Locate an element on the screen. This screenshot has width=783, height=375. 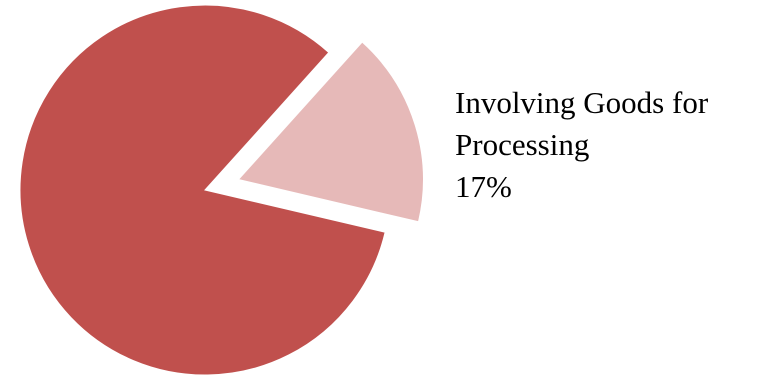
pie-slice-goods-for-processing is located at coordinates (330, 132).